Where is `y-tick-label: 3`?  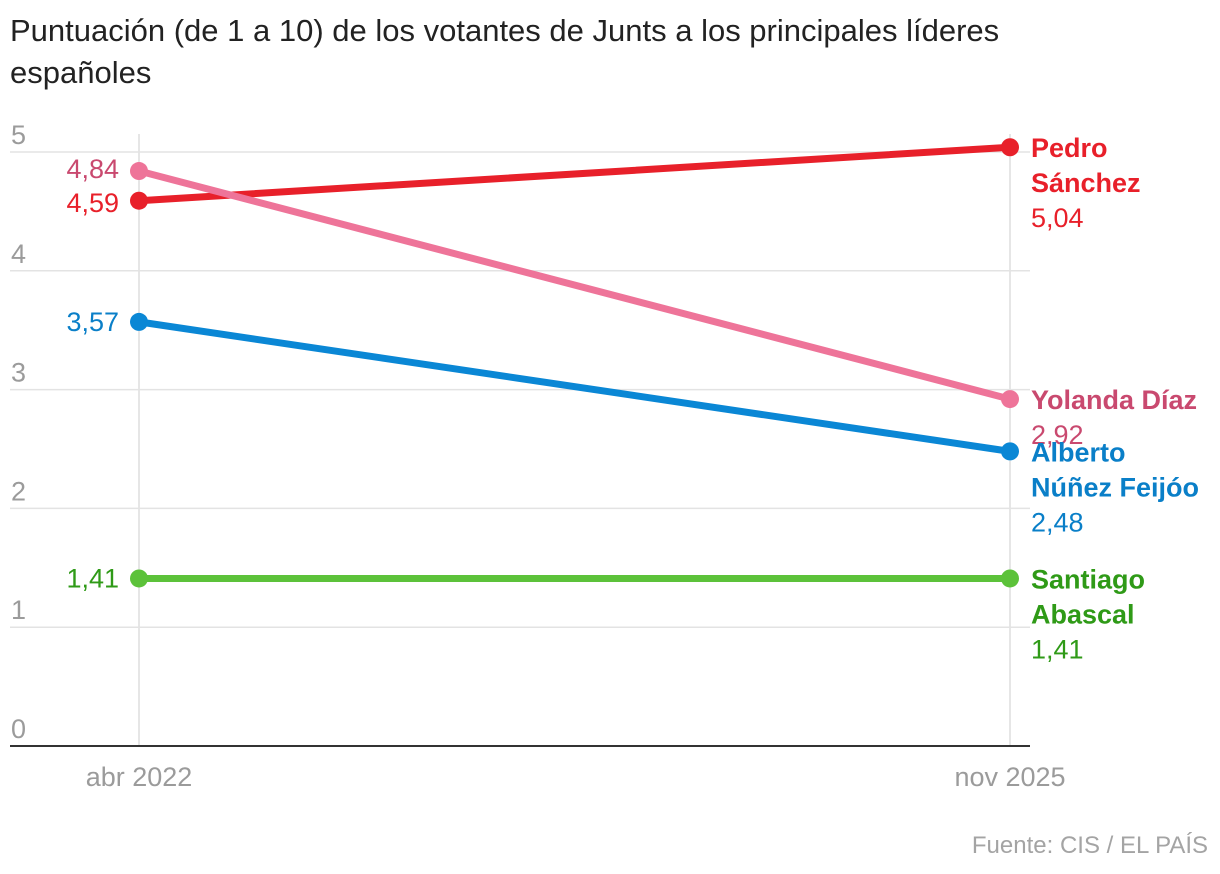
y-tick-label: 3 is located at coordinates (18, 373).